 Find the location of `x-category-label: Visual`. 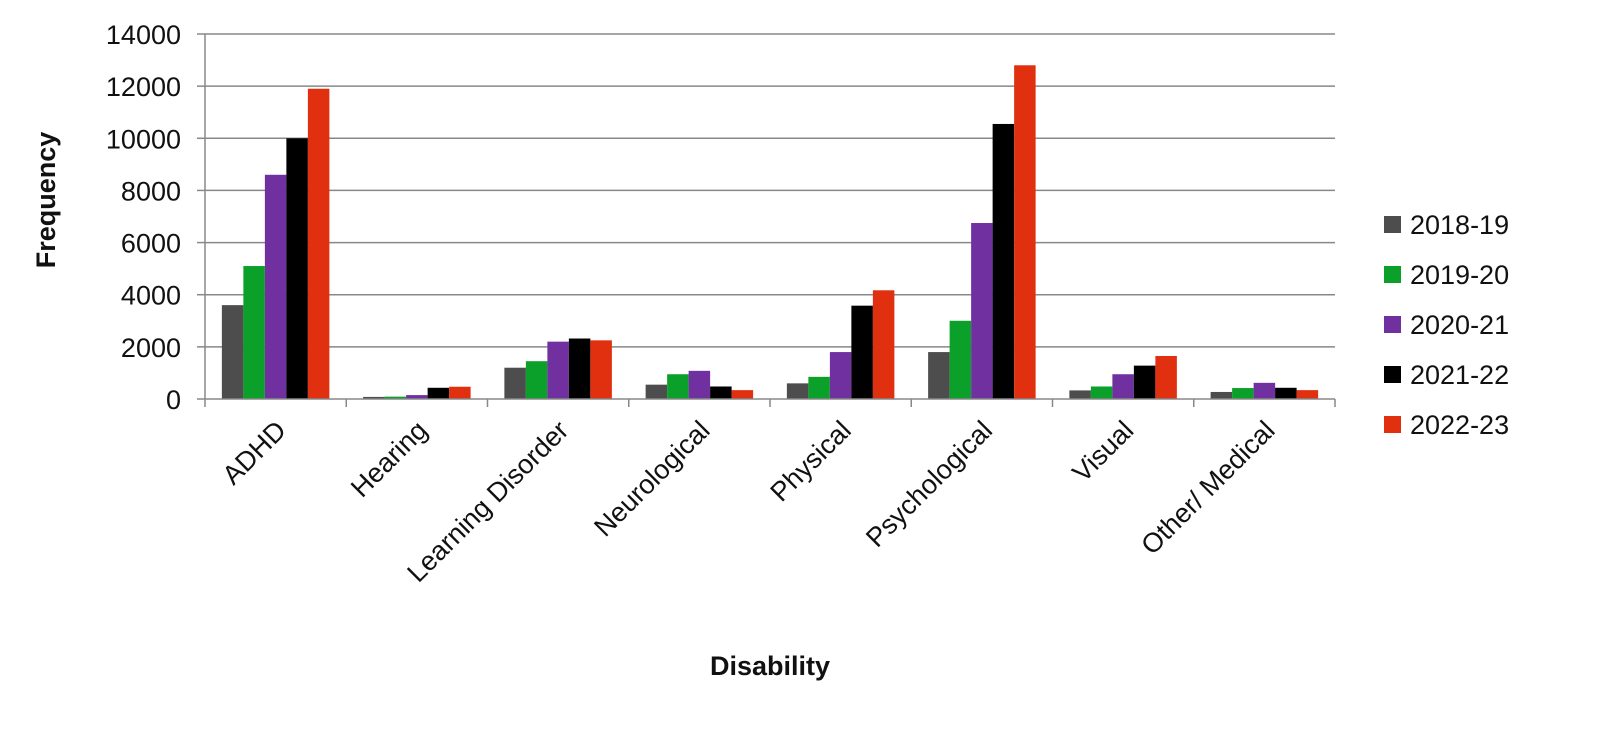

x-category-label: Visual is located at coordinates (1102, 451).